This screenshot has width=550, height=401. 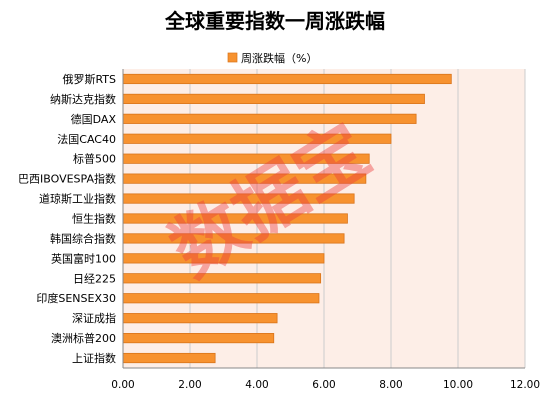 I want to click on legend-label: 周涨跌幅（%）, so click(x=279, y=58).